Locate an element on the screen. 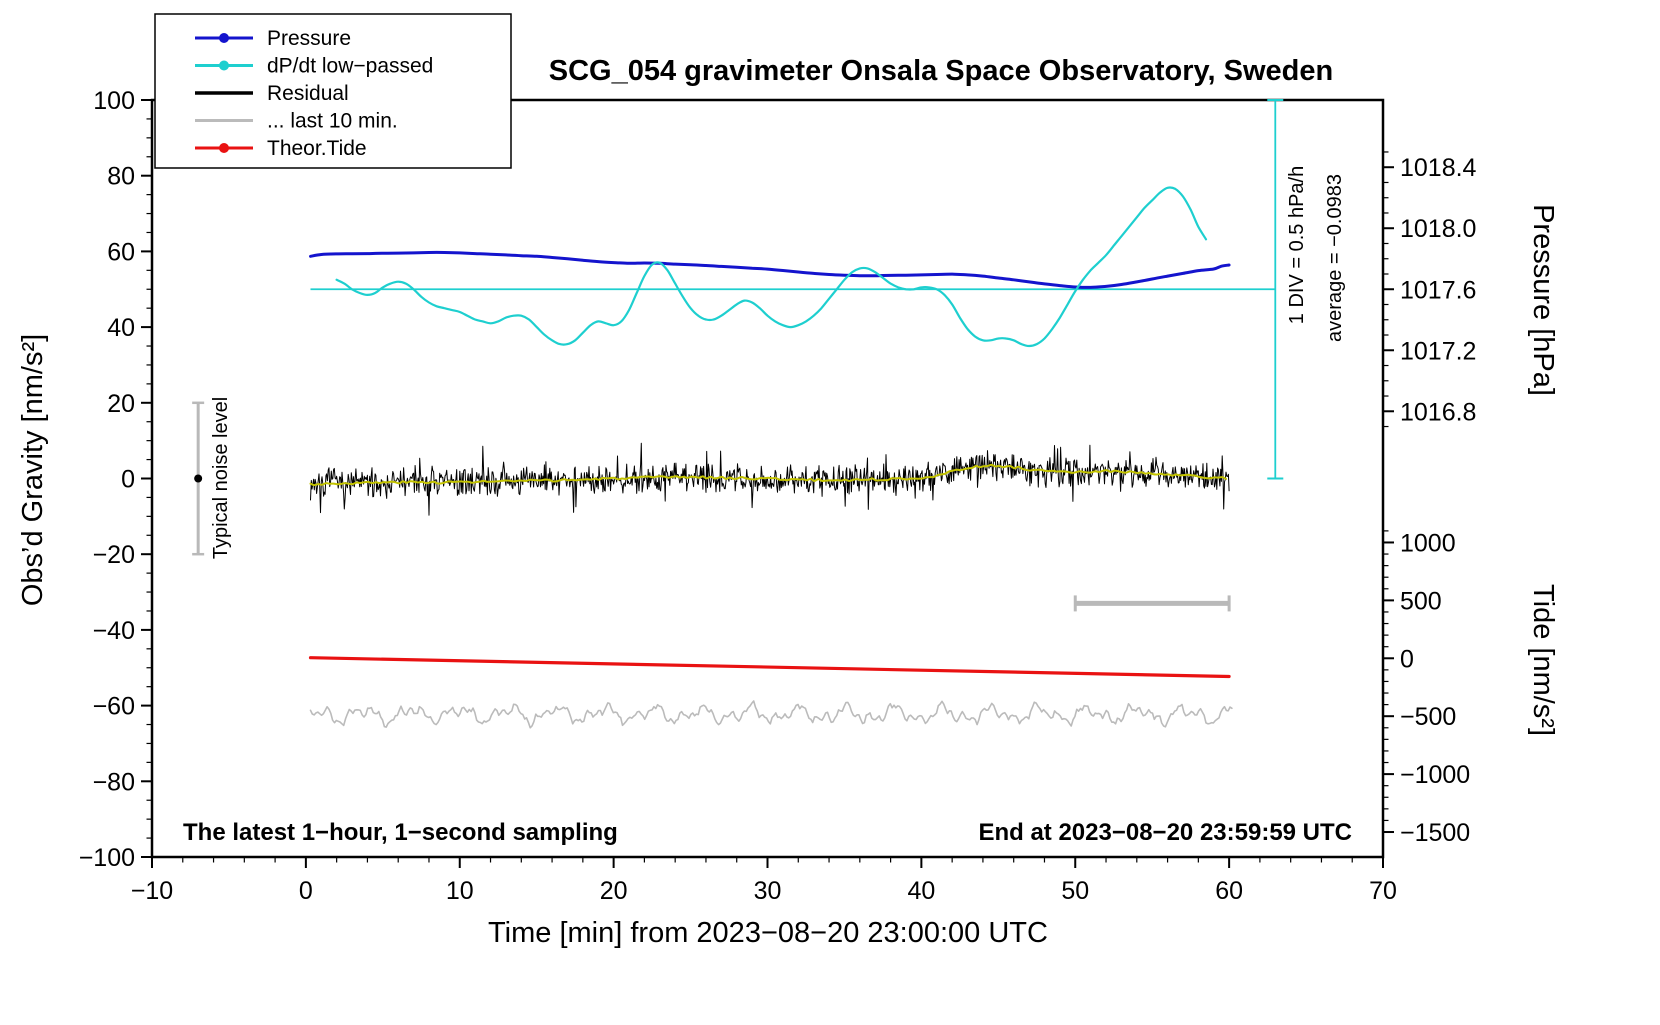 This screenshot has height=1025, width=1660. y-right-pressure-tick-label: 1016.8 is located at coordinates (1438, 412).